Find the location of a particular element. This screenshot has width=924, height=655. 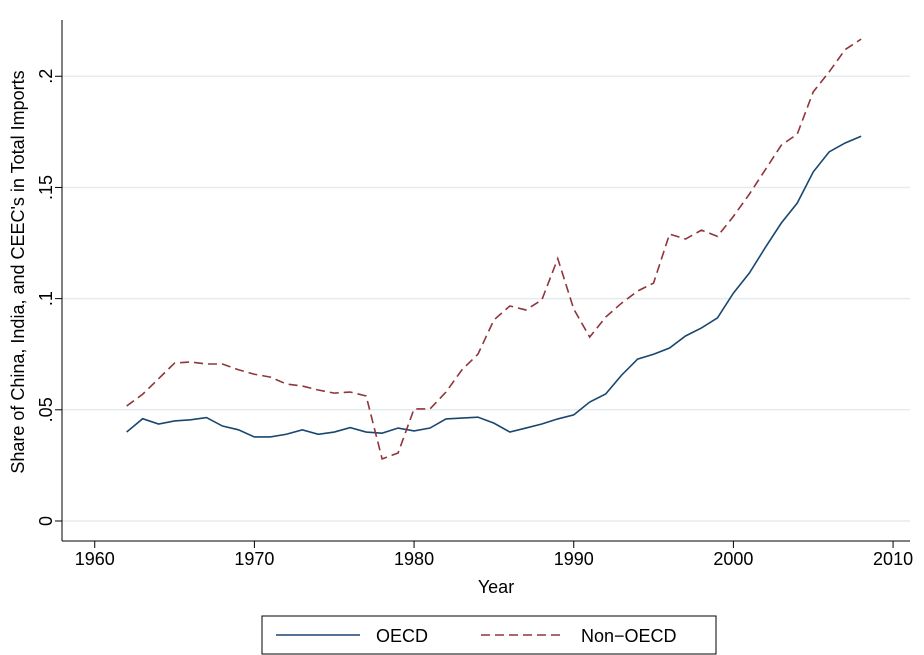

legend-label: Non−OECD is located at coordinates (629, 636).